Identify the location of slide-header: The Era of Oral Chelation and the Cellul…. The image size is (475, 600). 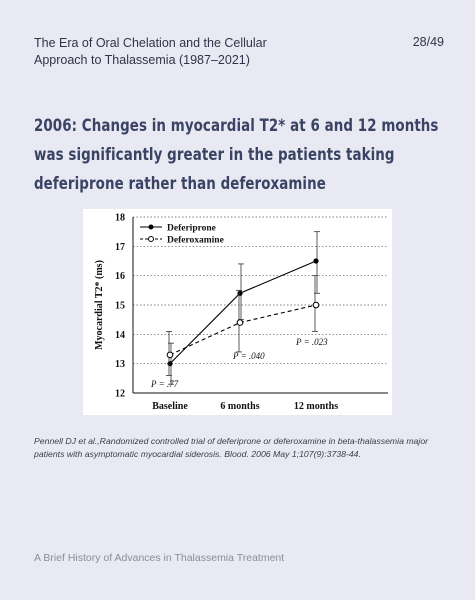
(239, 52).